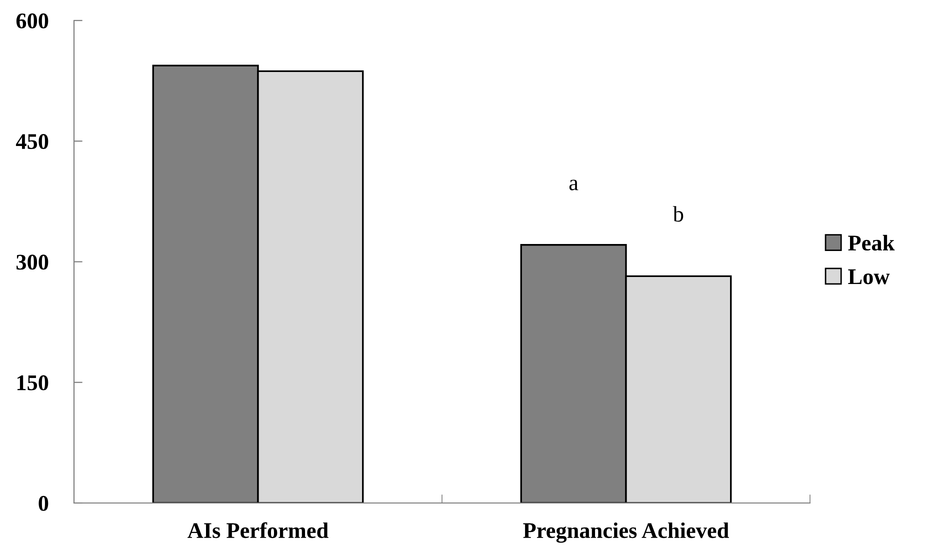  What do you see at coordinates (626, 532) in the screenshot?
I see `x-tick-label: Pregnancies Achieved` at bounding box center [626, 532].